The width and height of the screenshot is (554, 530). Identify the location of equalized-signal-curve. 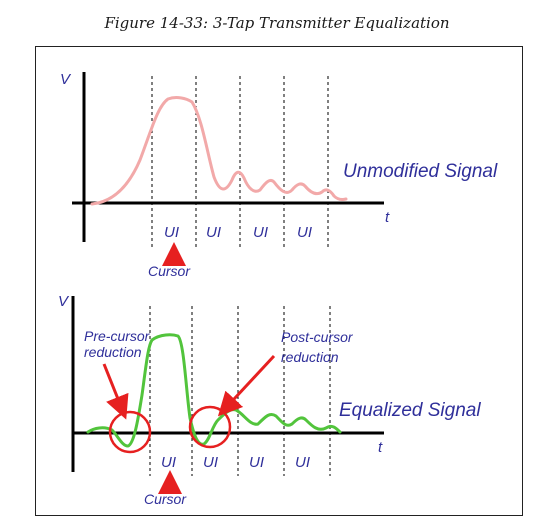
(214, 390).